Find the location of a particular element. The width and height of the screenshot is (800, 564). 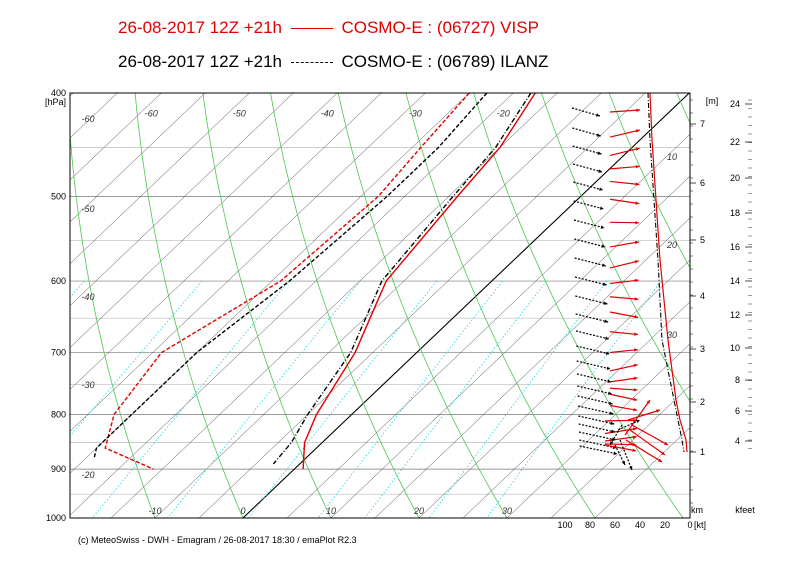

ilanz-wind-speed-line is located at coordinates (666, 272).